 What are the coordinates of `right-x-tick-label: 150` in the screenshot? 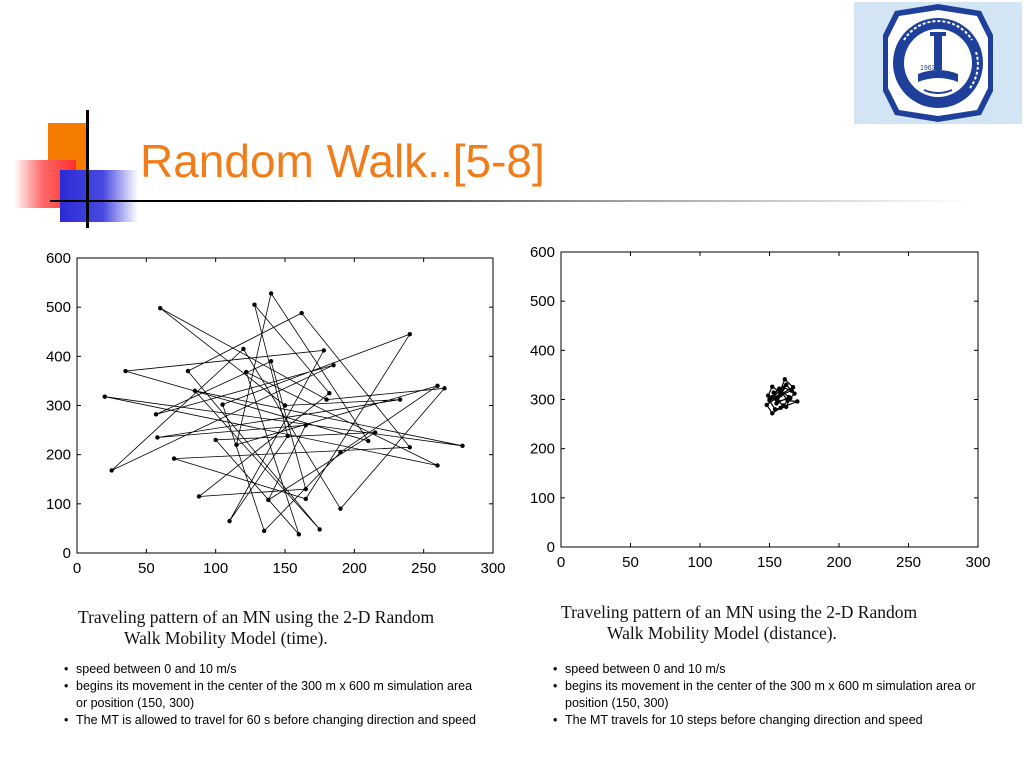 It's located at (769, 562).